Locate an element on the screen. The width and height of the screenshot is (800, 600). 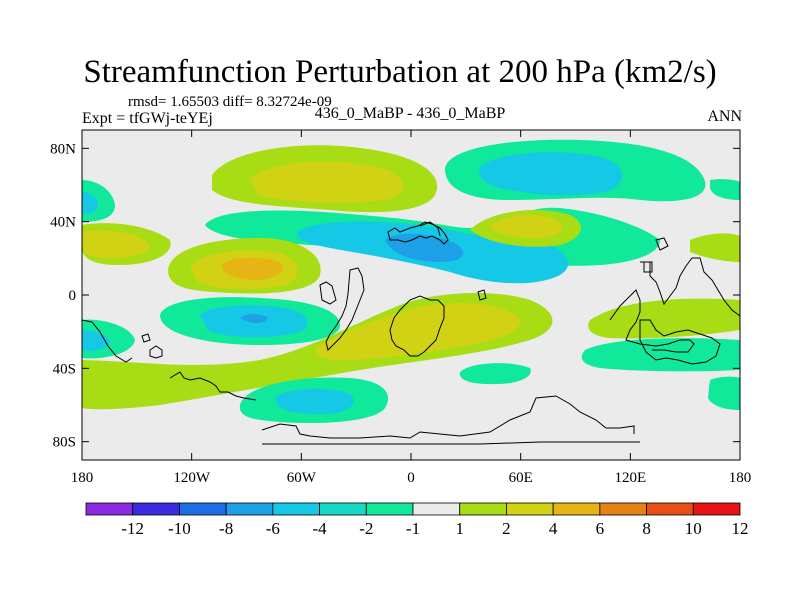
contour-neg-west-nh-inner is located at coordinates (90, 203).